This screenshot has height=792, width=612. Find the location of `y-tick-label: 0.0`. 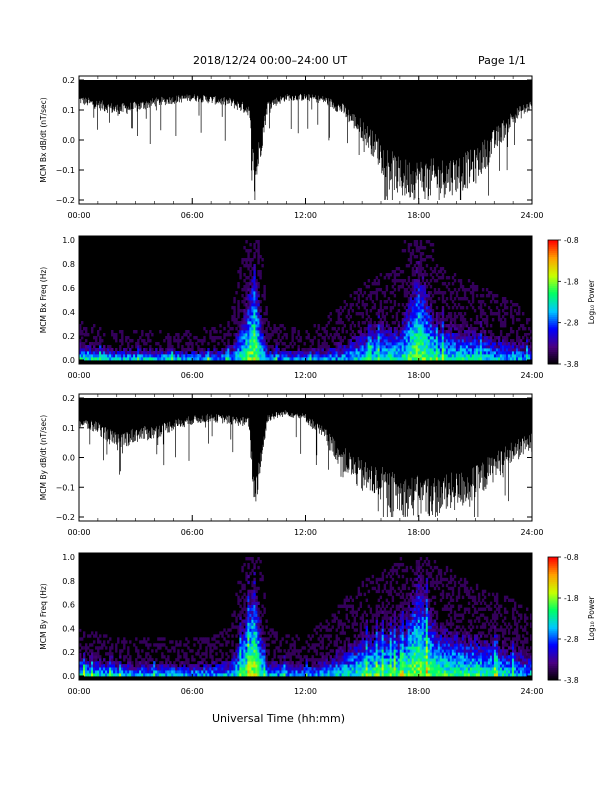

y-tick-label: 0.0 is located at coordinates (68, 458).